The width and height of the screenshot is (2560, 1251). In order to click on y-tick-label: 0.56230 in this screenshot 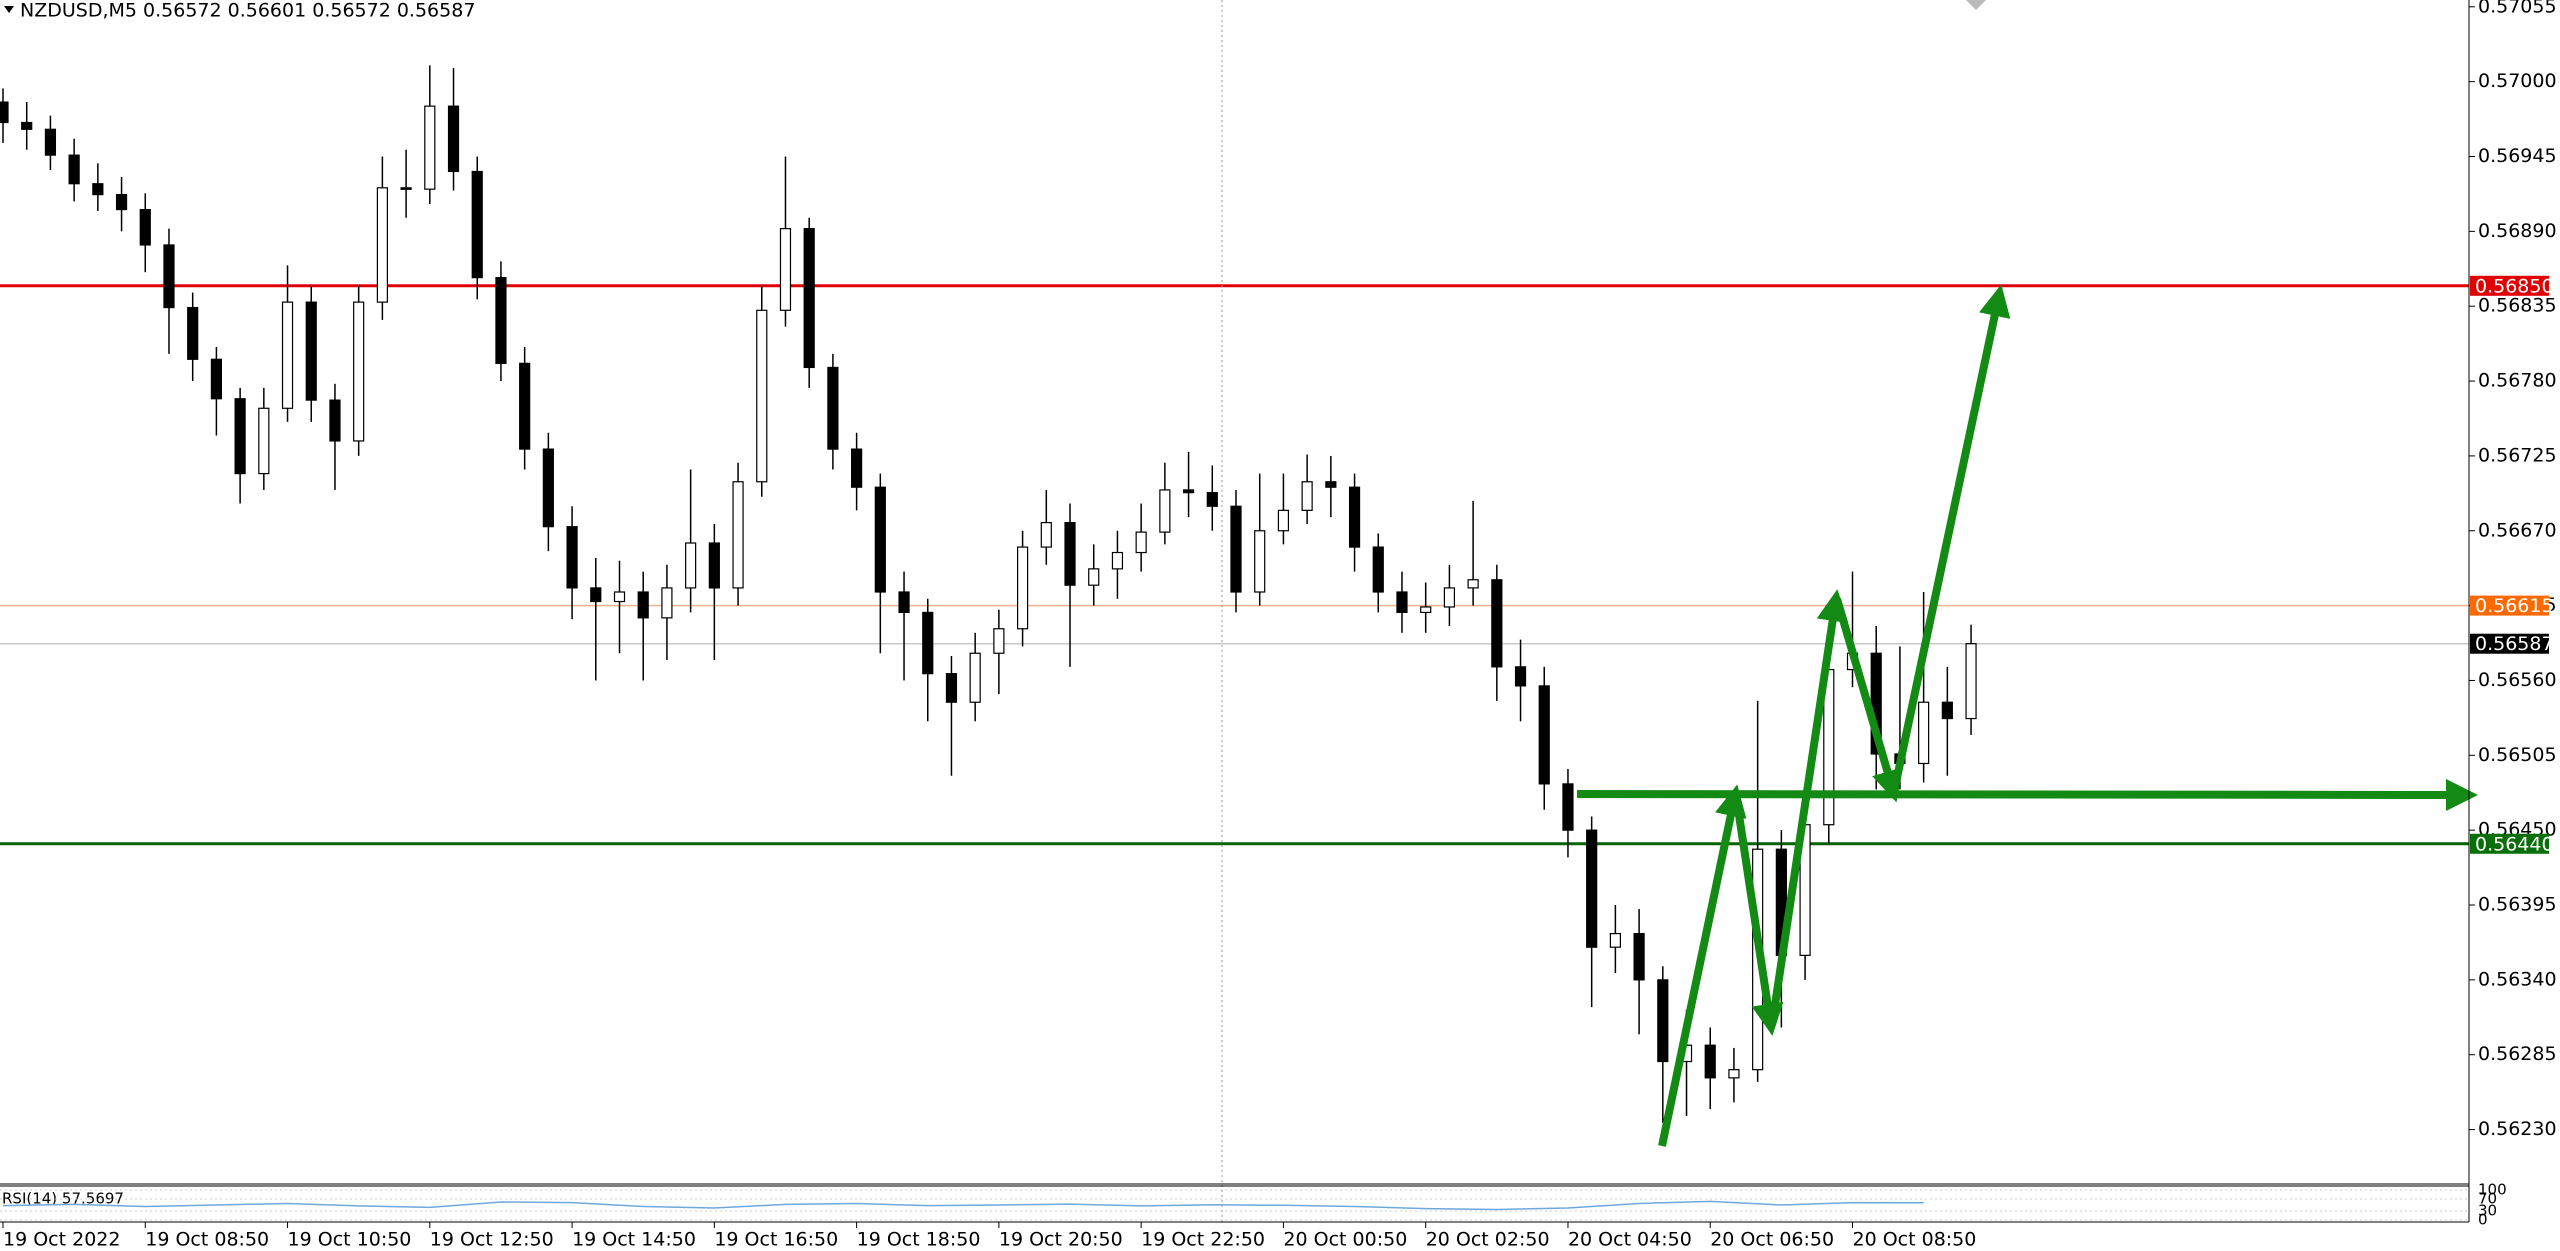, I will do `click(2517, 1129)`.